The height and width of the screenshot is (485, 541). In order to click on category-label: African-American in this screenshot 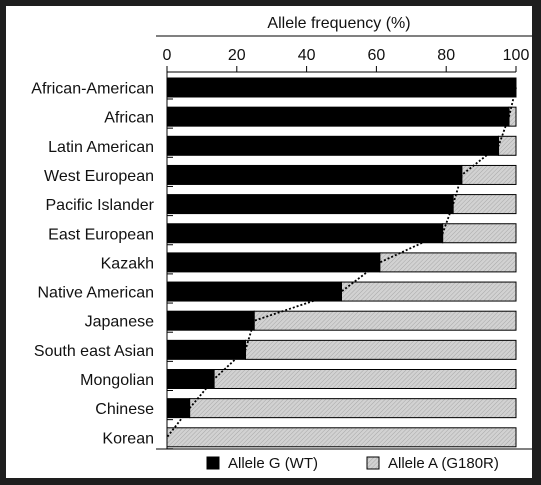, I will do `click(92, 89)`.